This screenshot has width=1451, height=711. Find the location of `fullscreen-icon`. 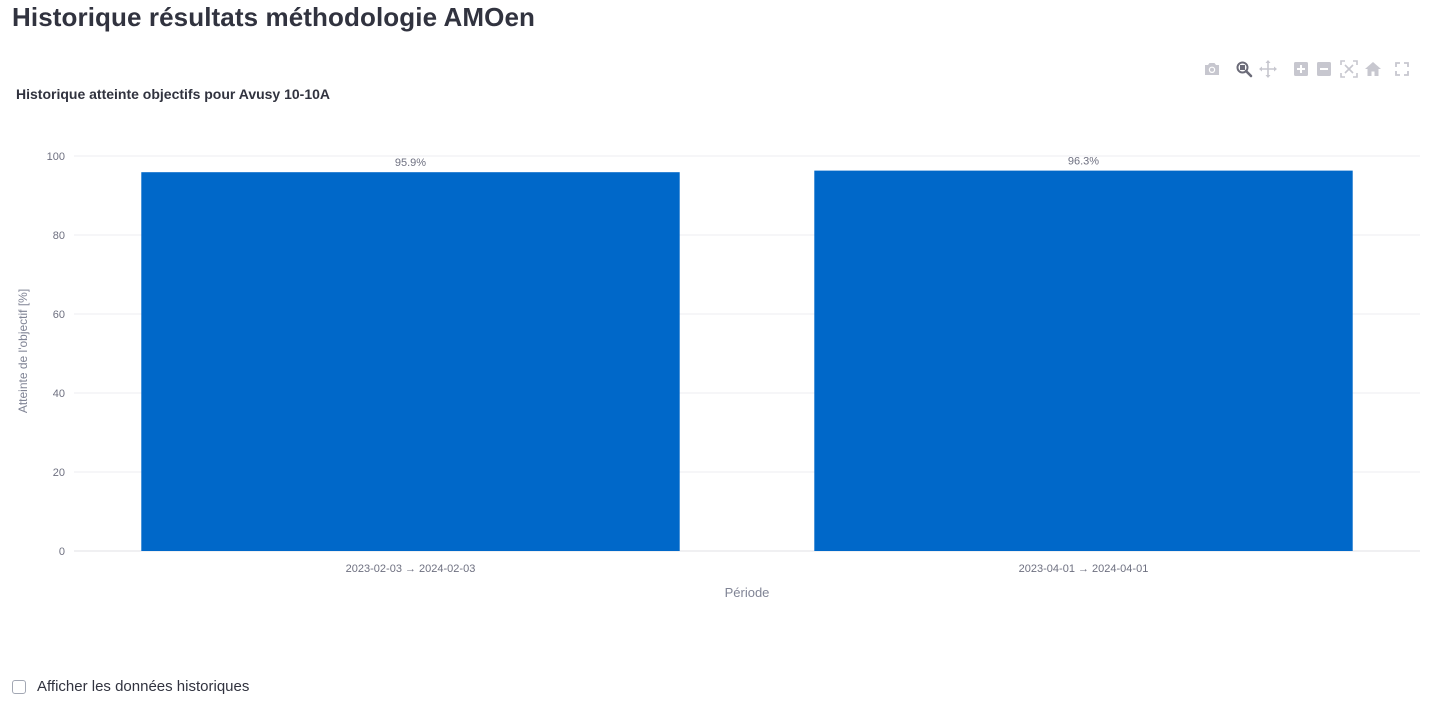

fullscreen-icon is located at coordinates (1402, 69).